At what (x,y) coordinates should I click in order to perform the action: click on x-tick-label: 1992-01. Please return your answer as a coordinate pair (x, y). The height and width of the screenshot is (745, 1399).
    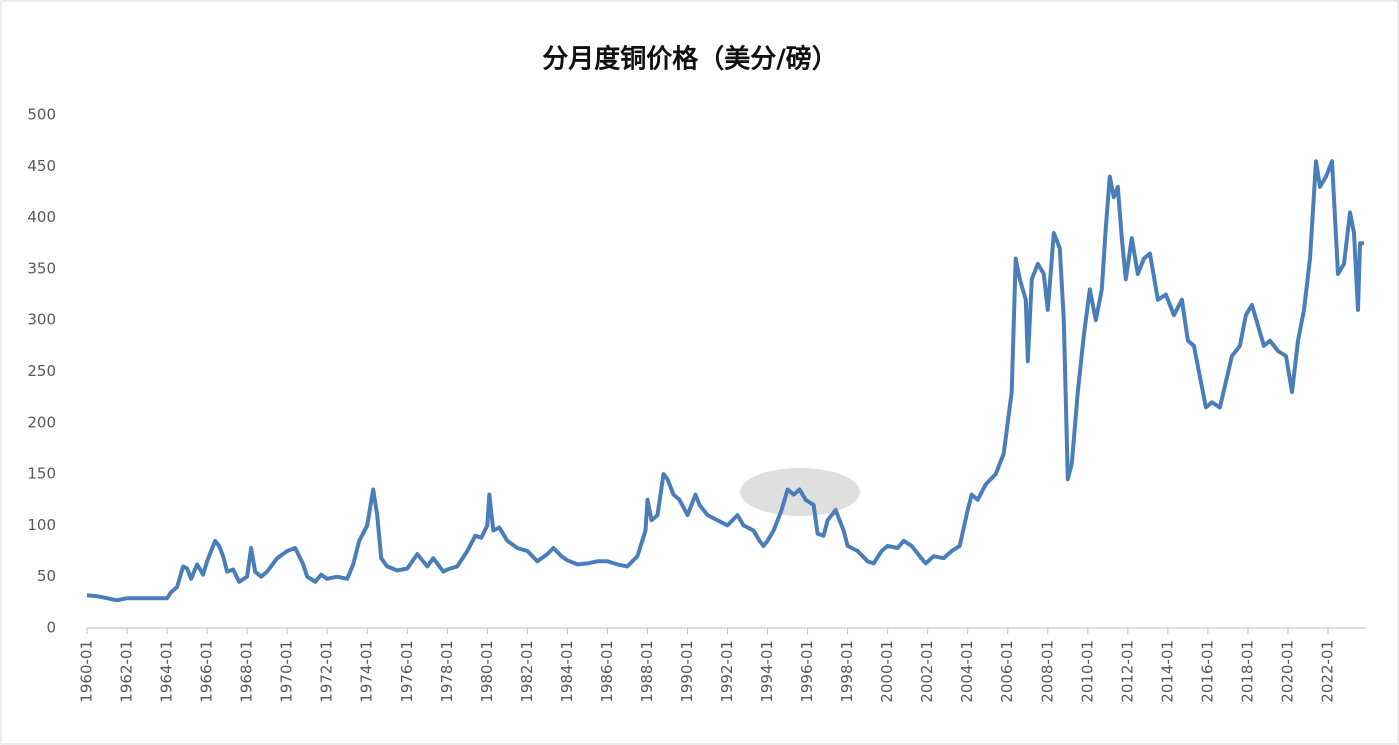
    Looking at the image, I should click on (727, 671).